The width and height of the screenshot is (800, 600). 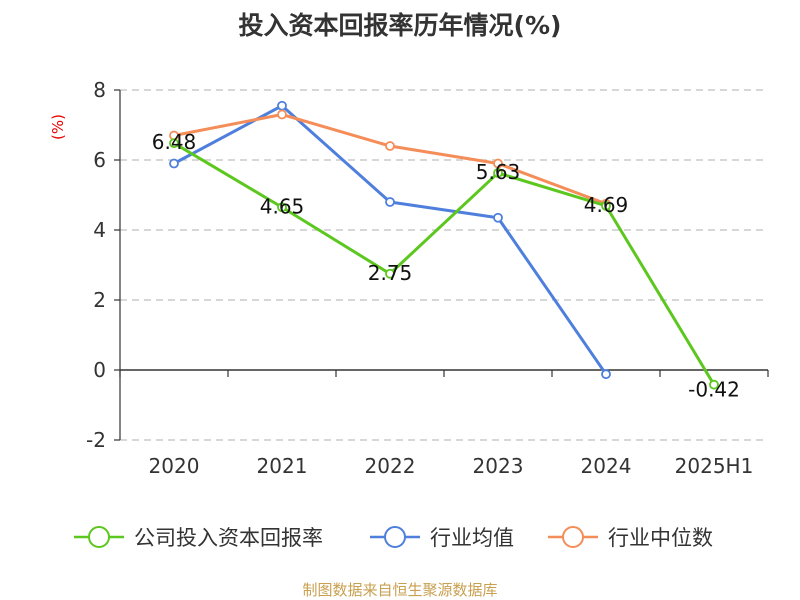 What do you see at coordinates (399, 590) in the screenshot?
I see `source-note: 制图数据来自恒生聚源数据库` at bounding box center [399, 590].